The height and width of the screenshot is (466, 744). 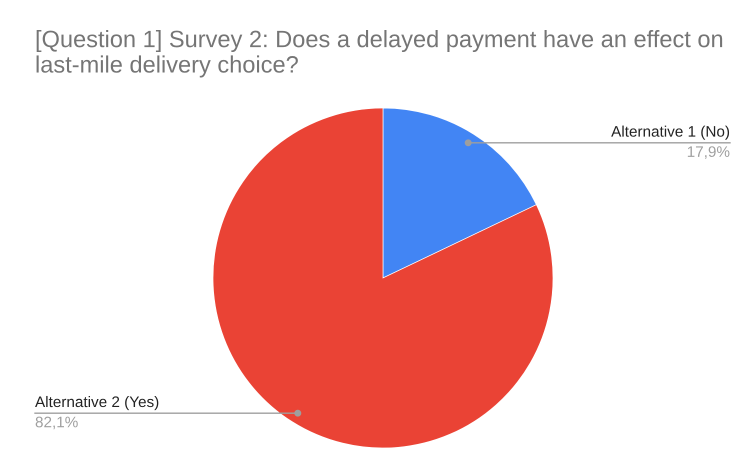 I want to click on data-label: 17,9%, so click(x=709, y=152).